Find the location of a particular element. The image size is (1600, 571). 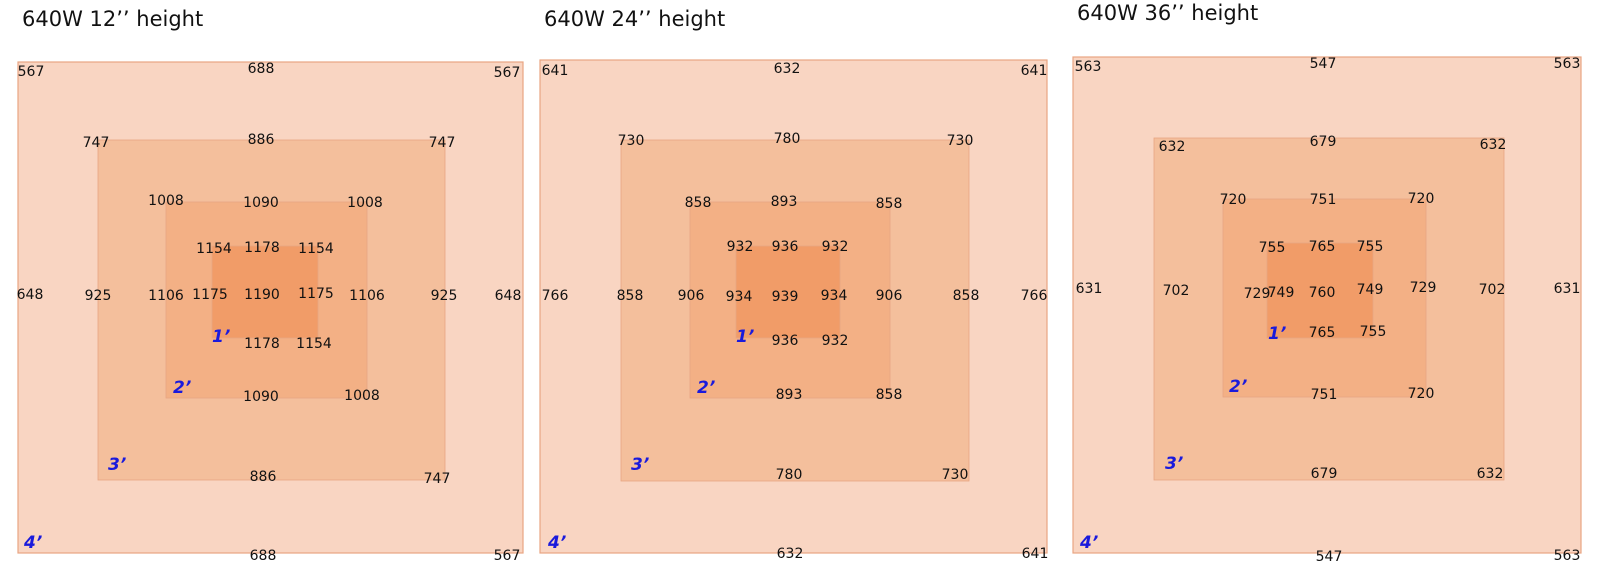

panel-title: 640W 12’’ height is located at coordinates (112, 19).